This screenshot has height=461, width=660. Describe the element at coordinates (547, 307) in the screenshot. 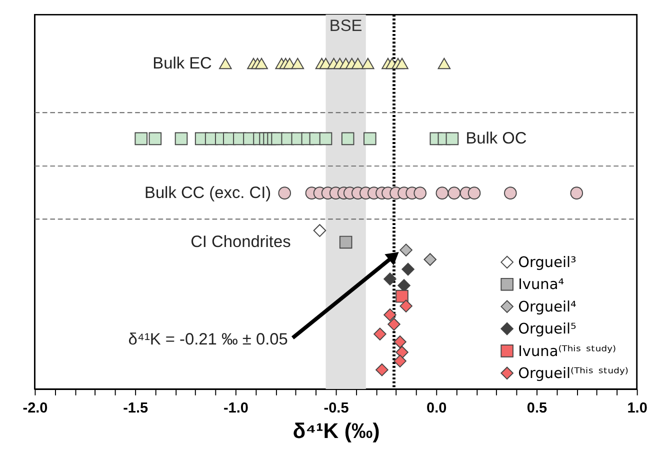

I see `legend-label: Orgueil⁴` at that location.